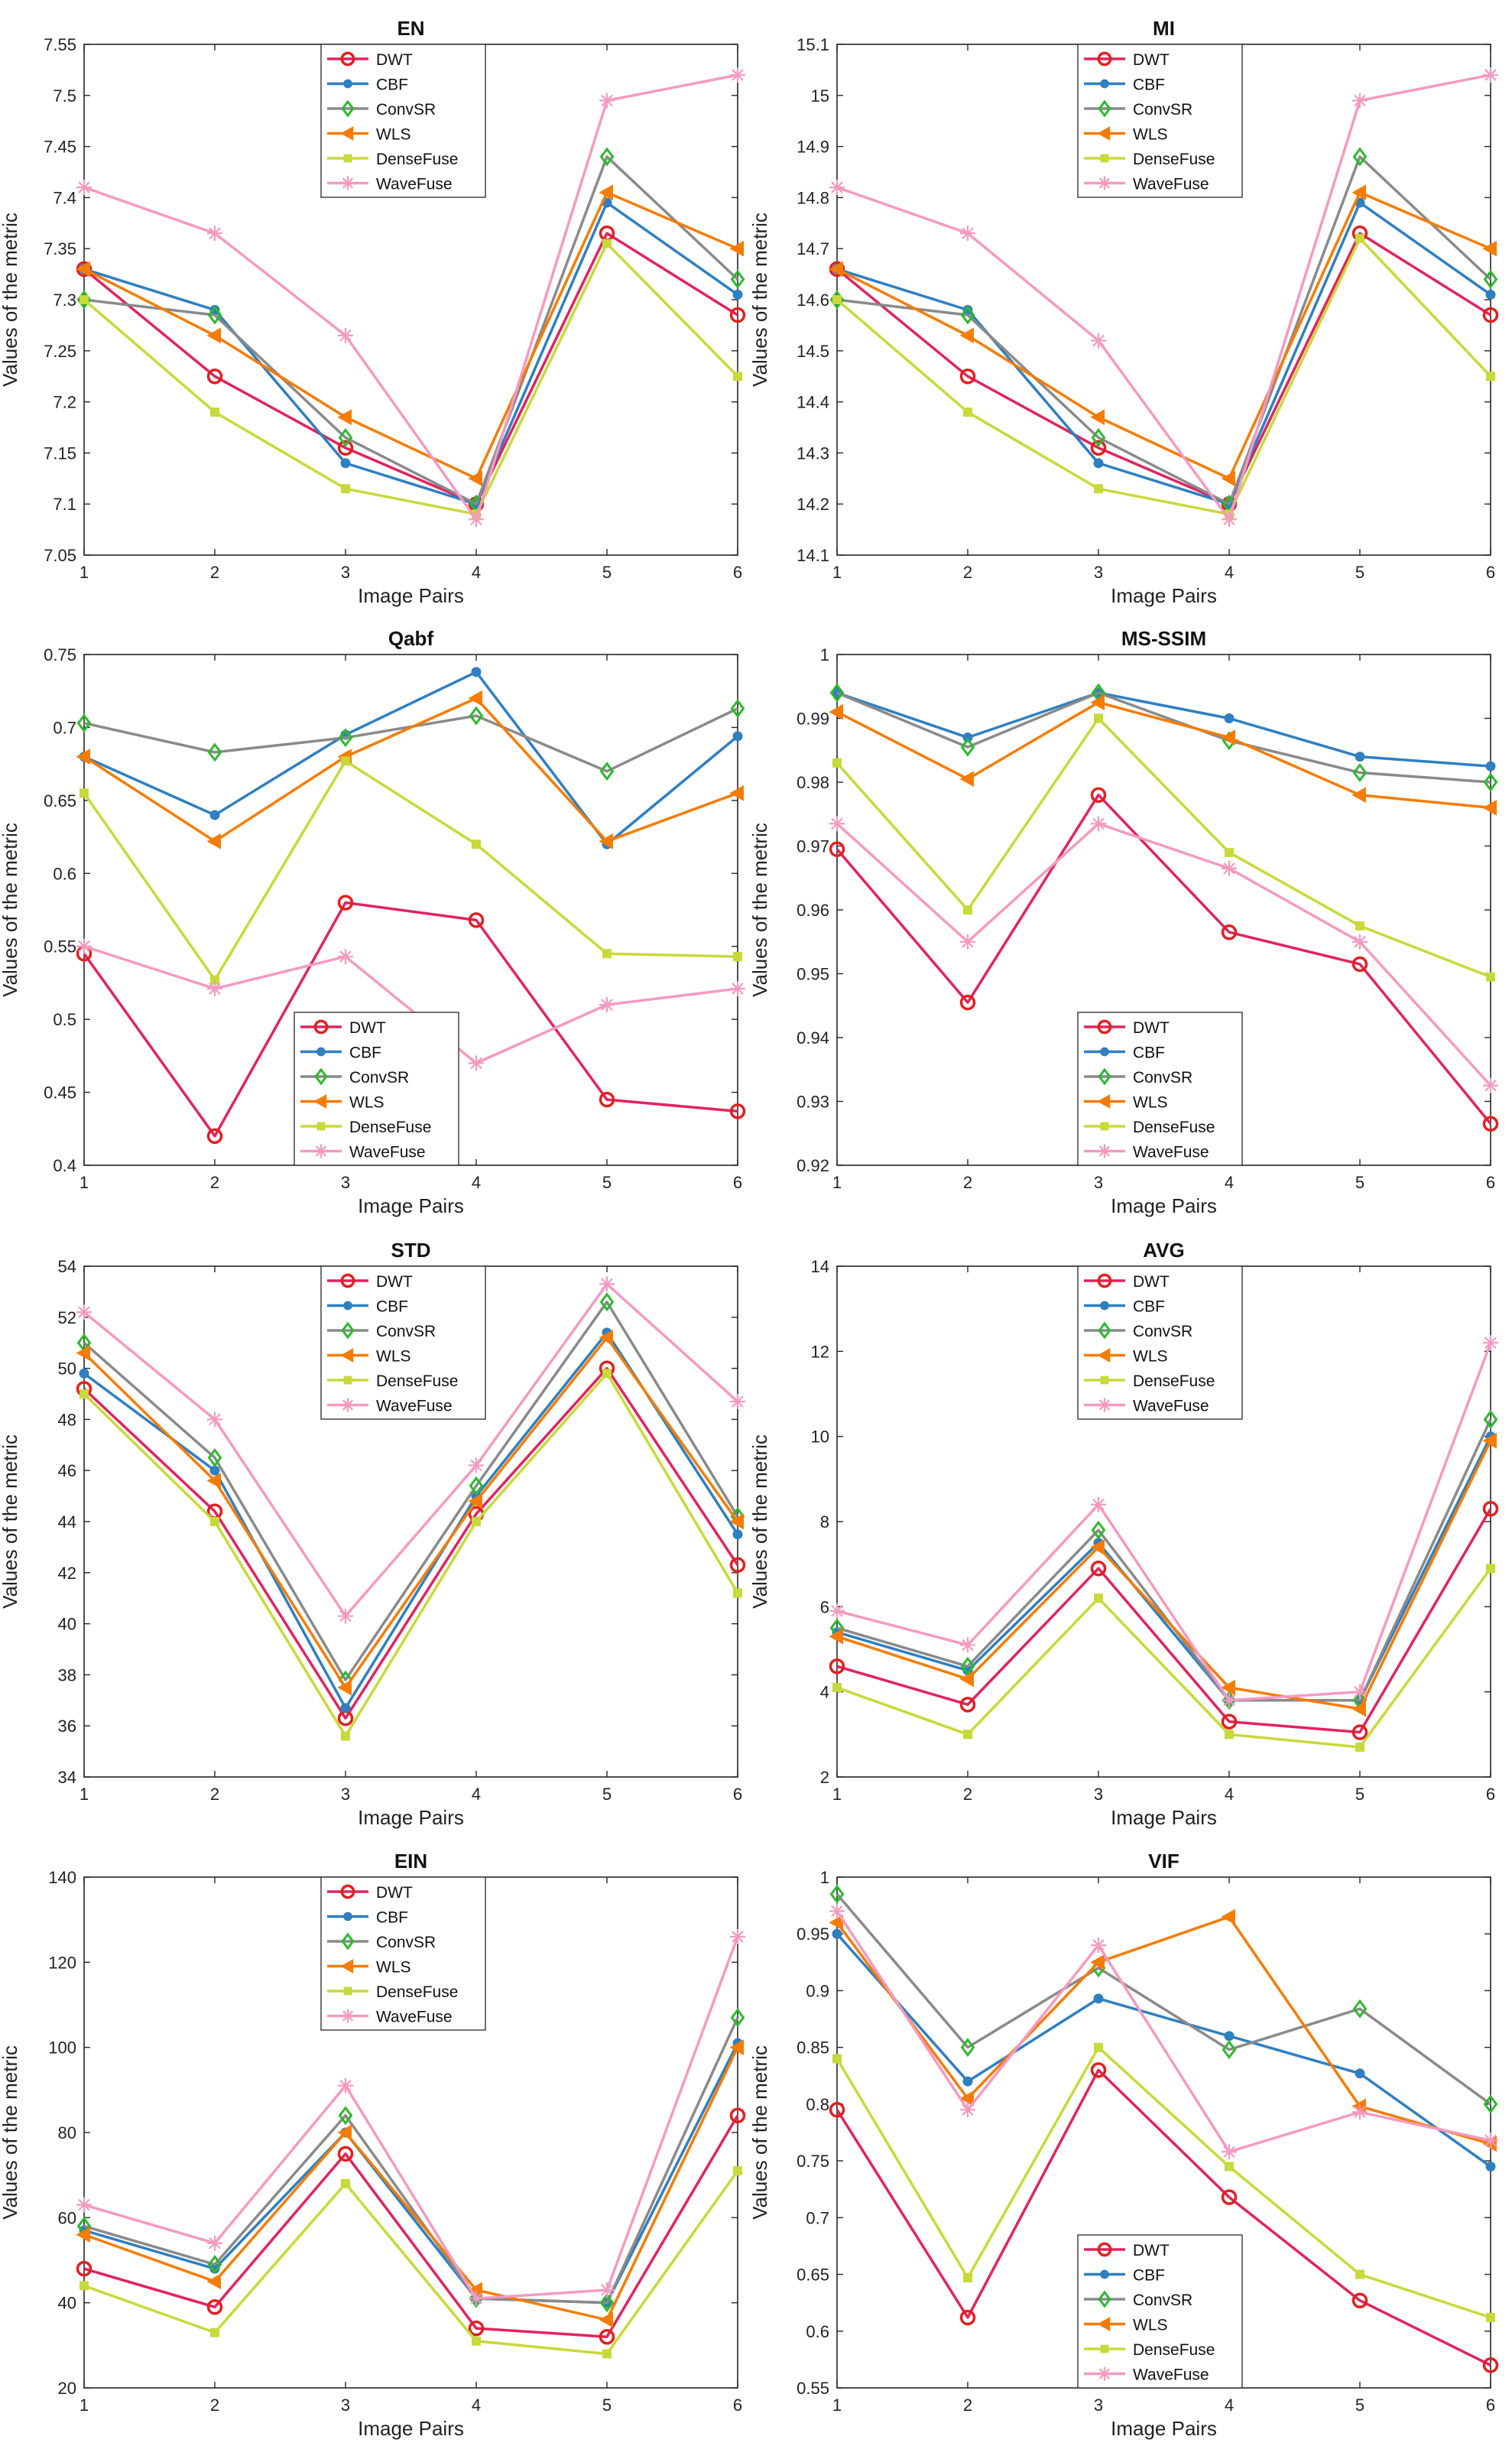 The image size is (1512, 2459). Describe the element at coordinates (394, 1282) in the screenshot. I see `legend-entry: DWT` at that location.